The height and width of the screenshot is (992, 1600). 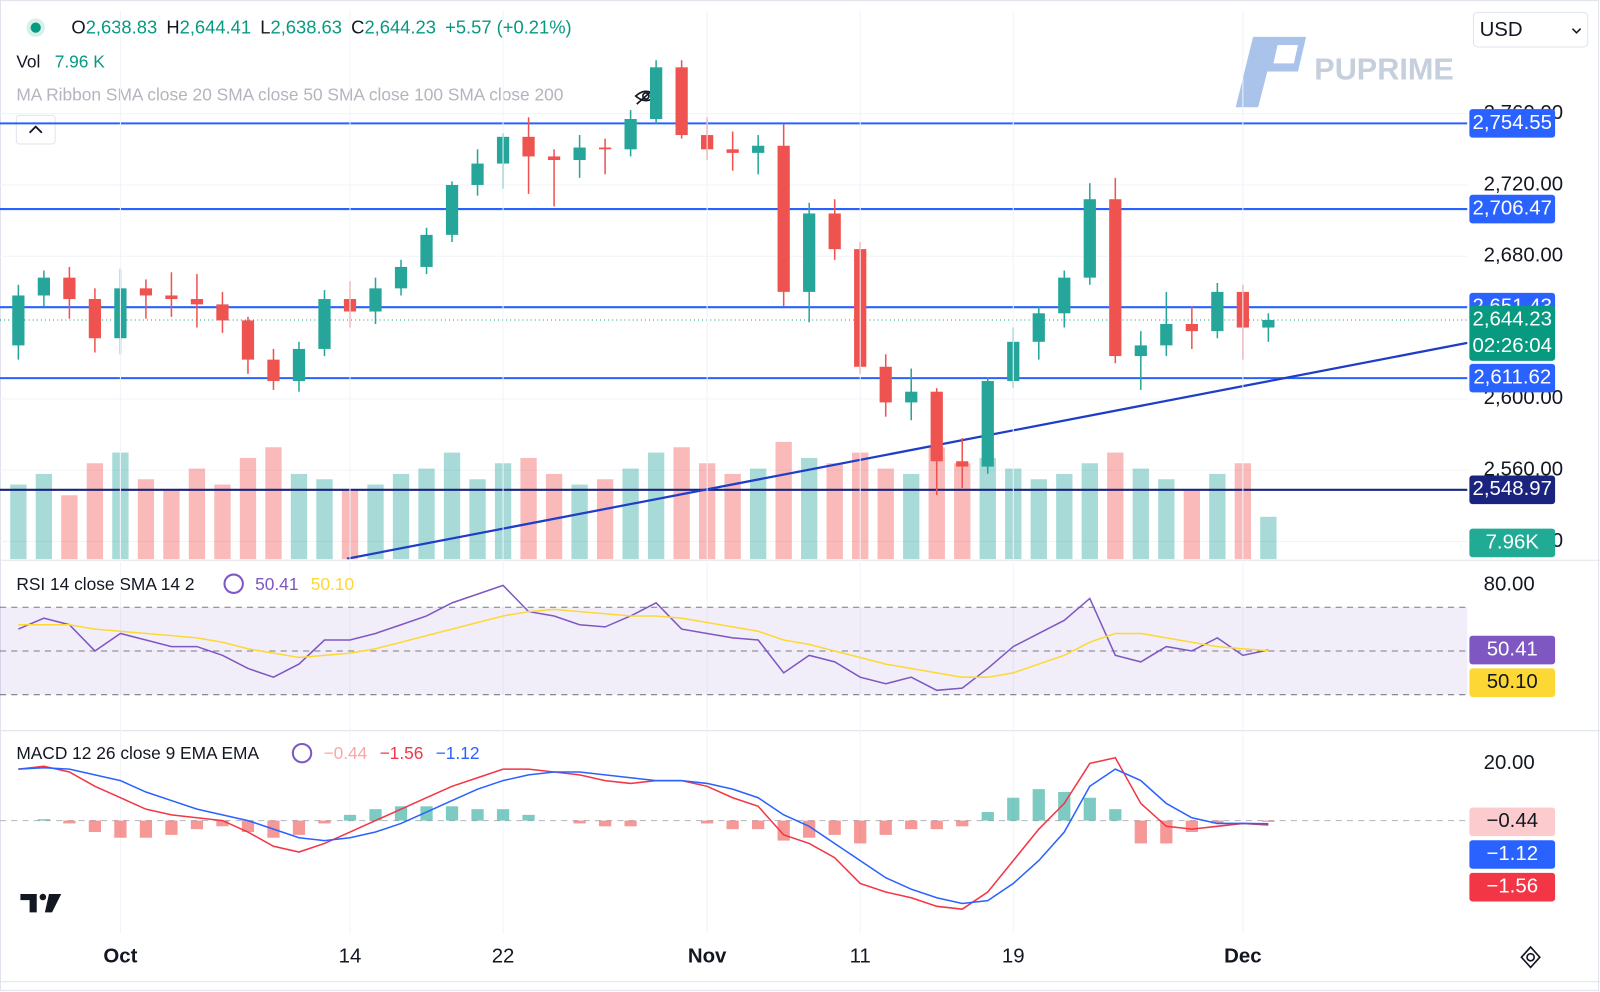 I want to click on legend-value: −1.56, so click(x=402, y=753).